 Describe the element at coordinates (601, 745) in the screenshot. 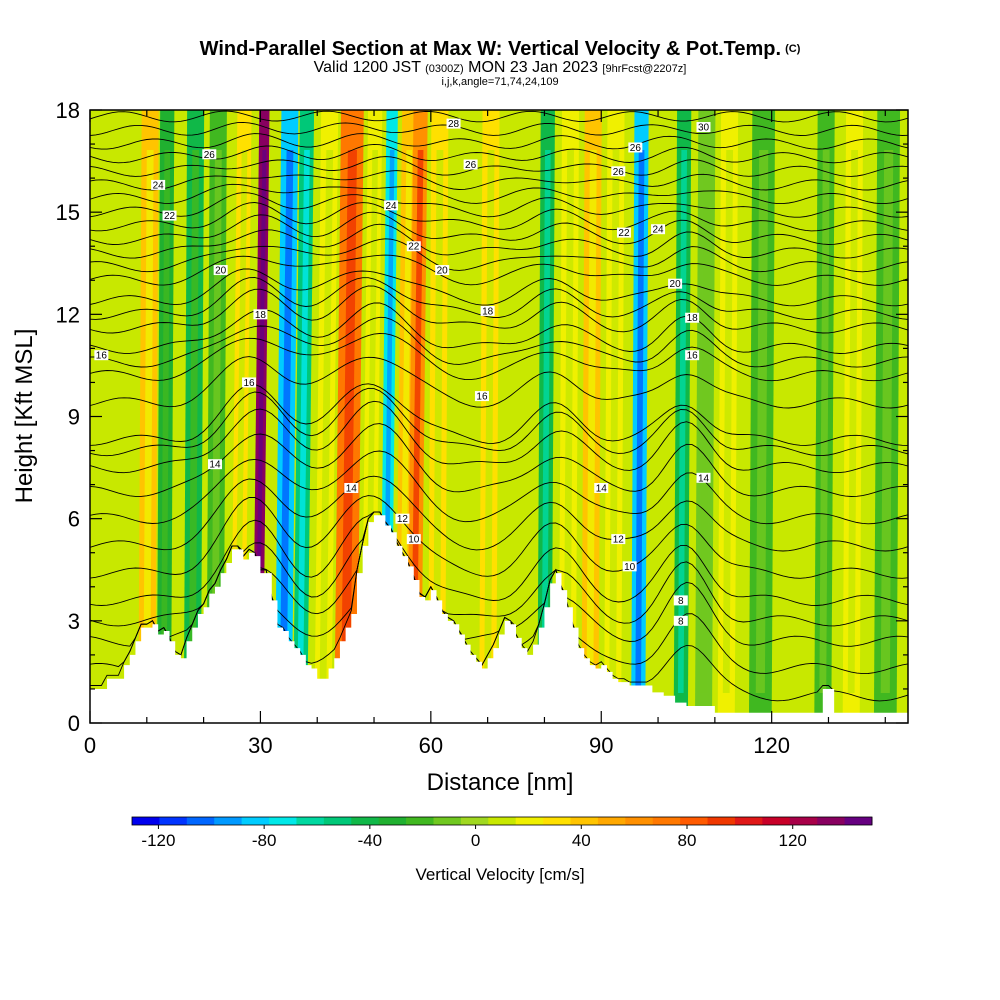

I see `x-tick-label: 90` at that location.